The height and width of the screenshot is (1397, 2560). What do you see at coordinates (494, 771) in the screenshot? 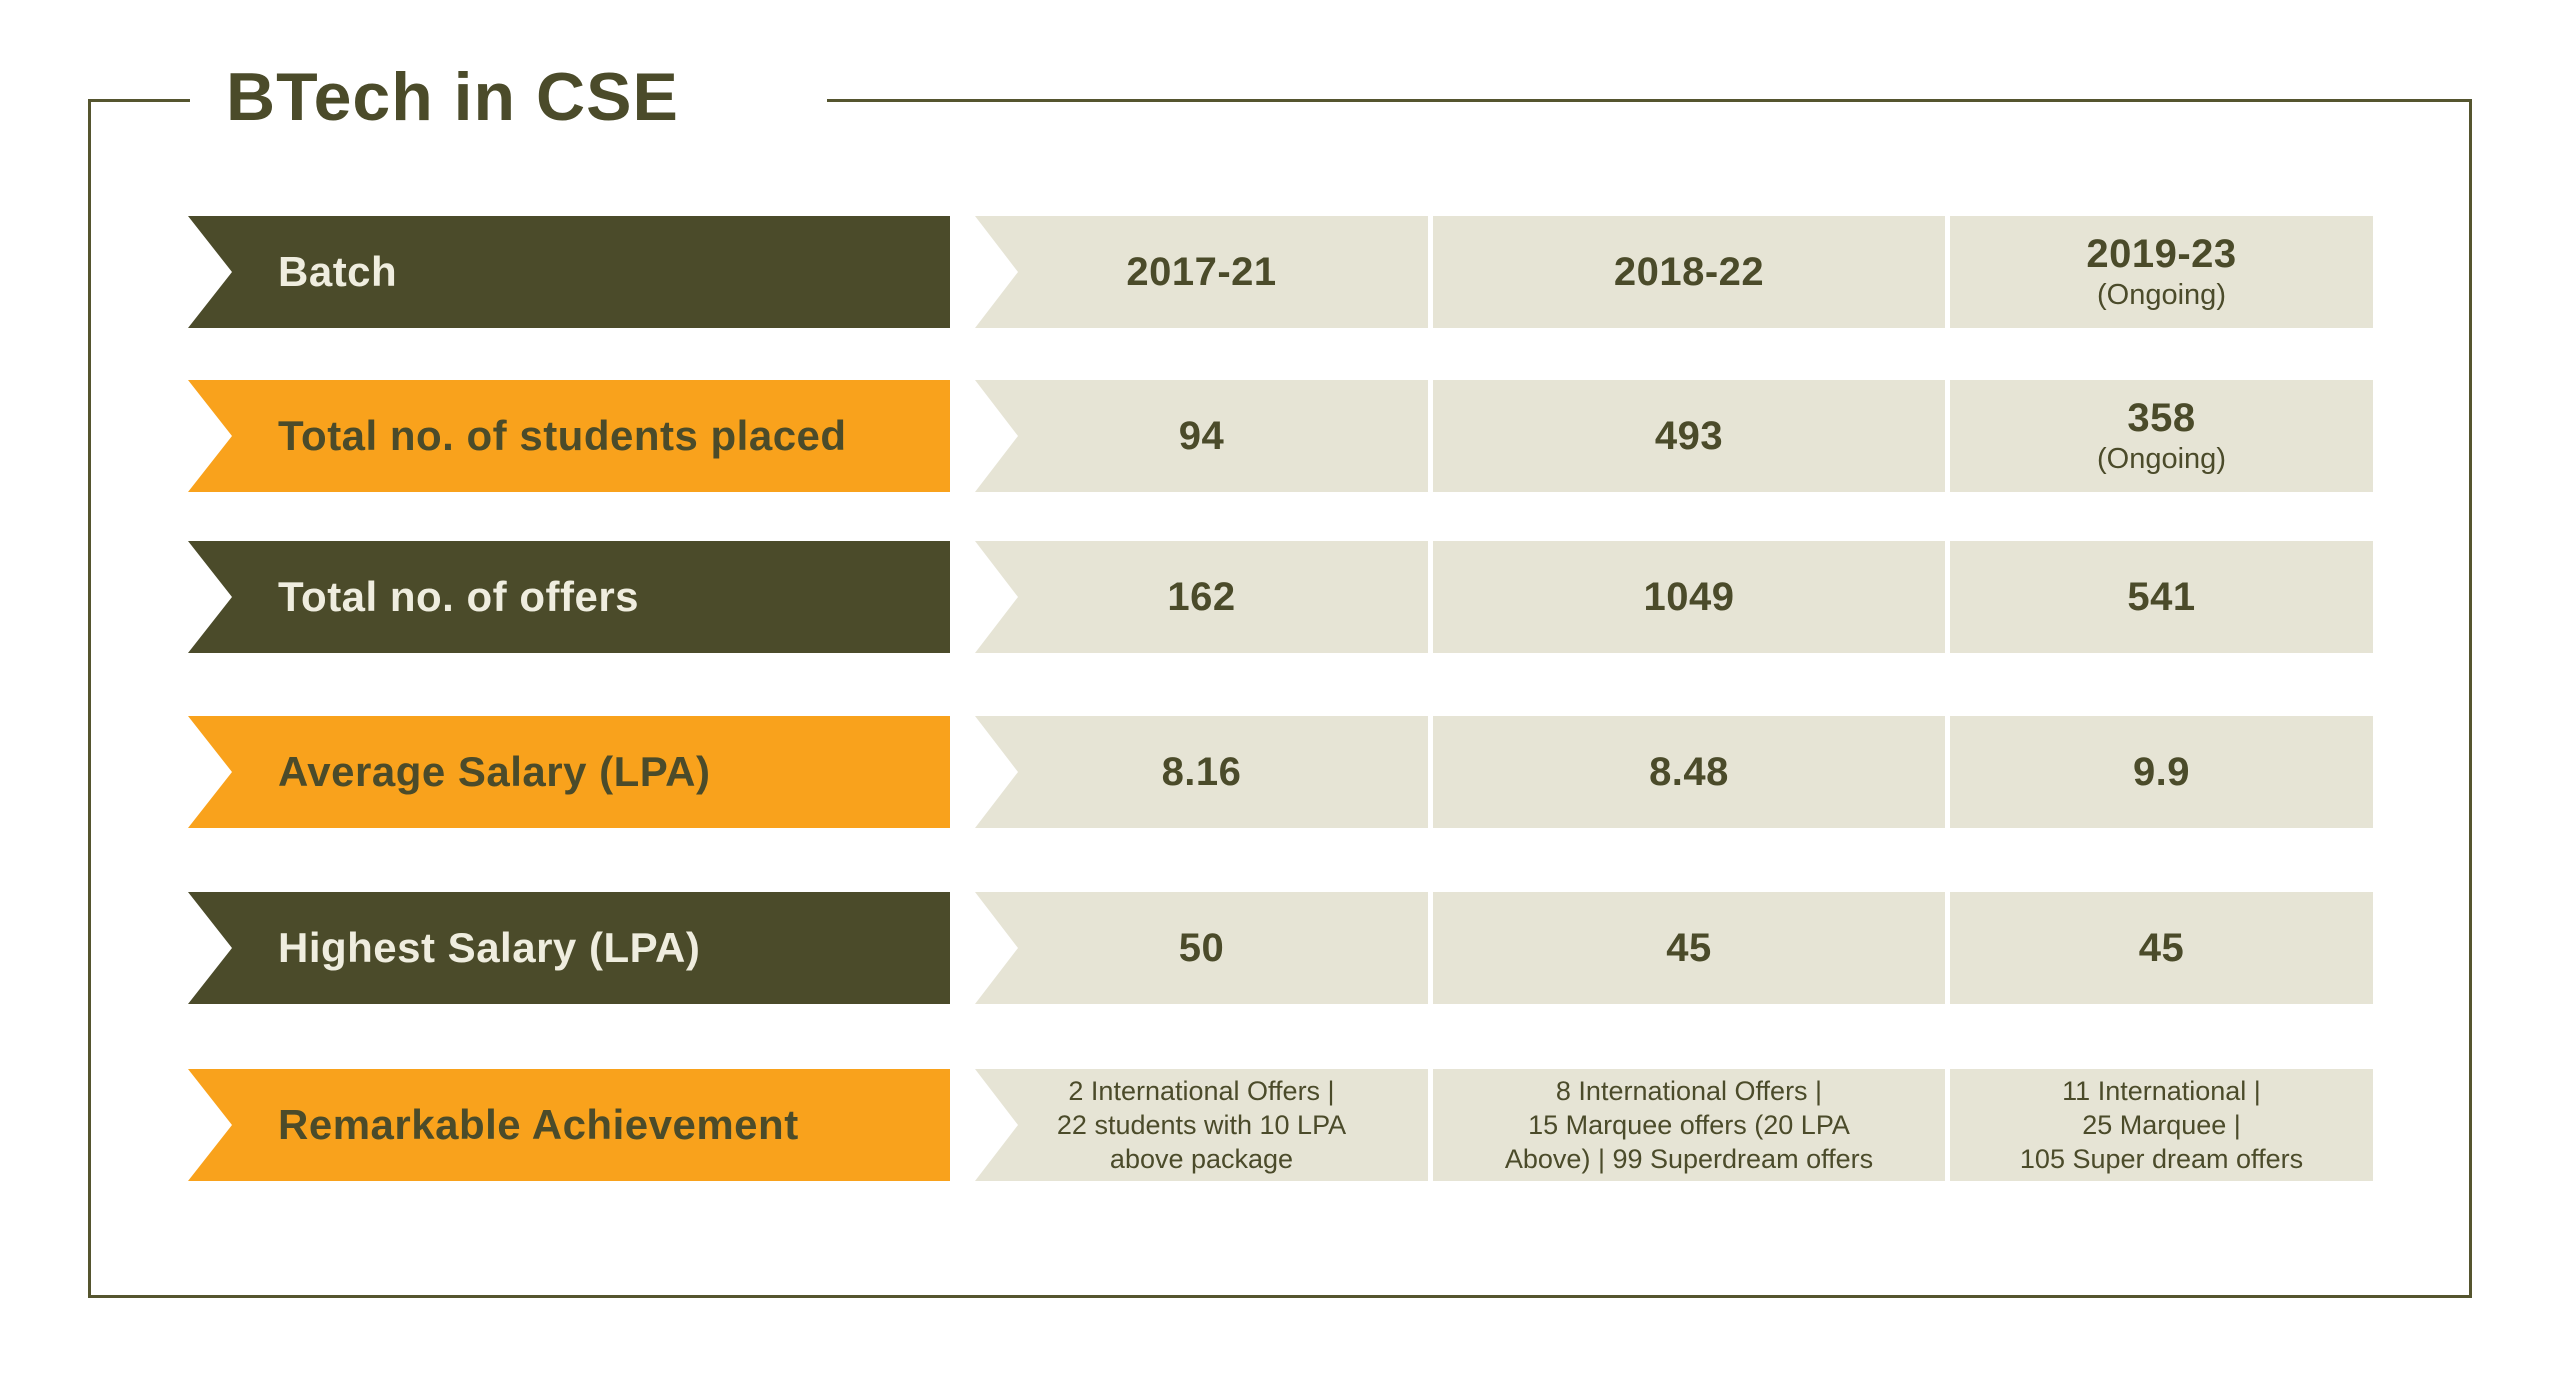
I see `row-label: Average Salary (LPA)` at bounding box center [494, 771].